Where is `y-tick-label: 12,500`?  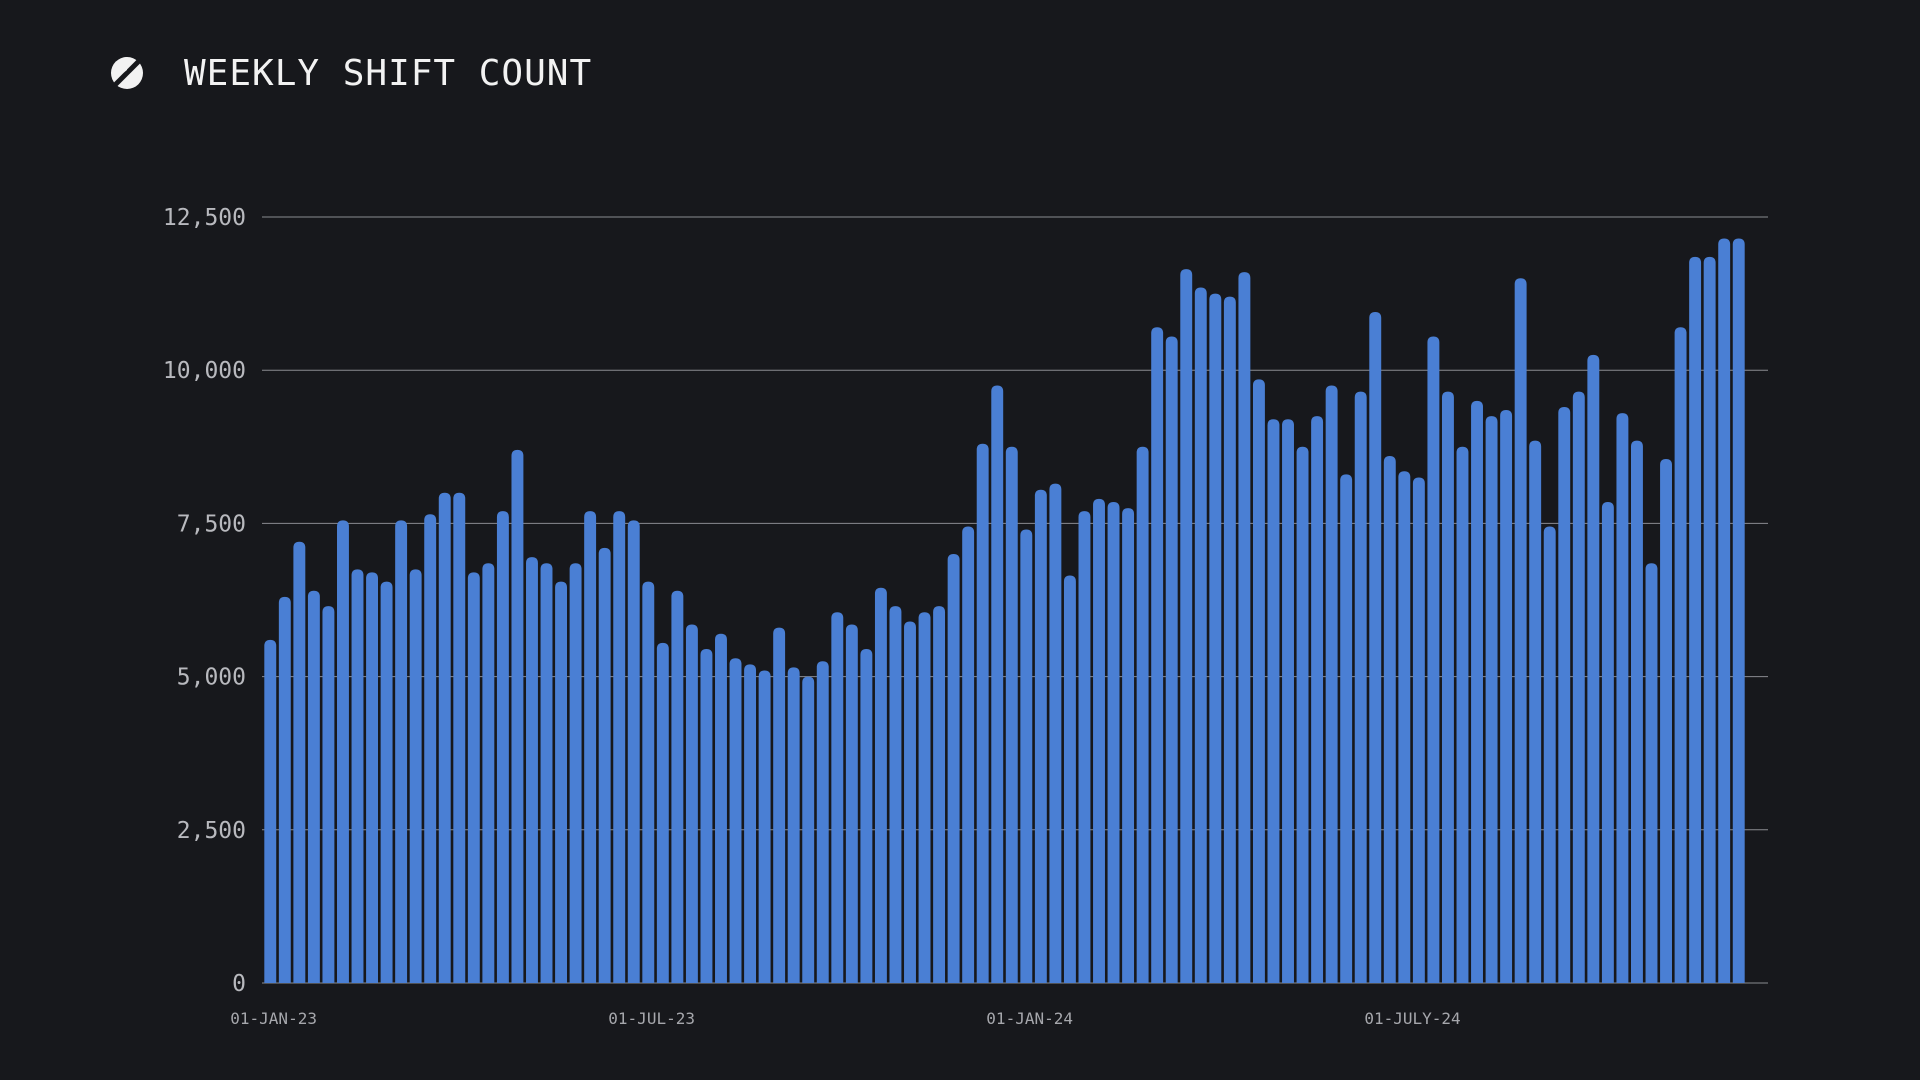
y-tick-label: 12,500 is located at coordinates (204, 218).